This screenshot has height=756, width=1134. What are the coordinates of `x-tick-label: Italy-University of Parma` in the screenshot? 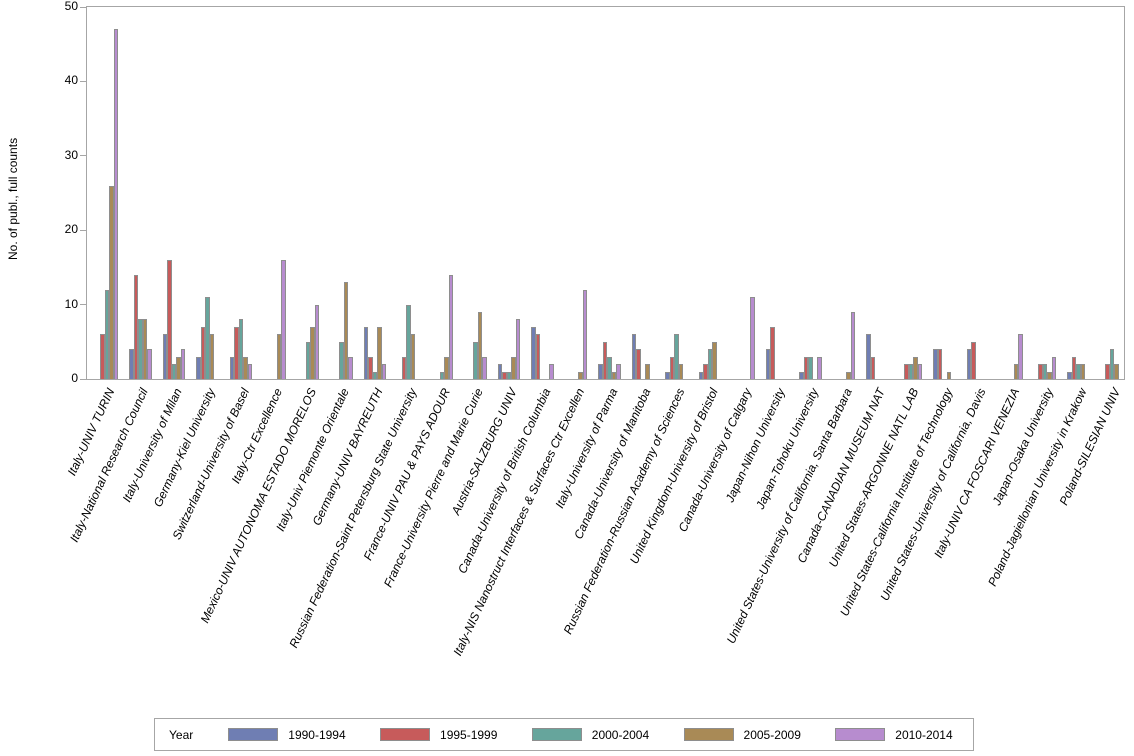 It's located at (586, 448).